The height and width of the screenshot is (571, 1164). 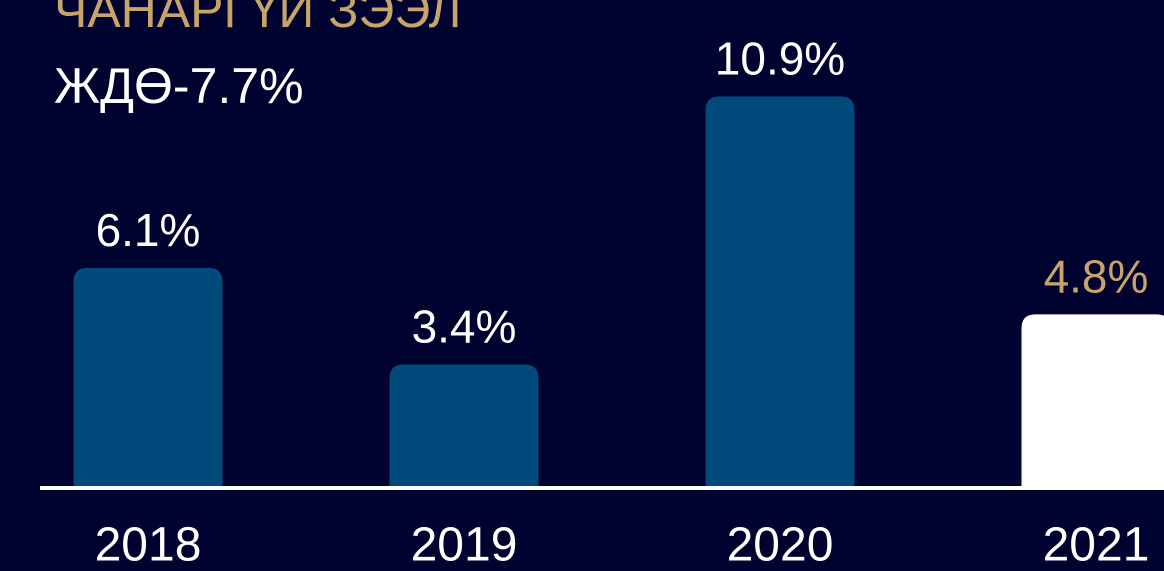 I want to click on x-tick-label: 2021, so click(x=1096, y=545).